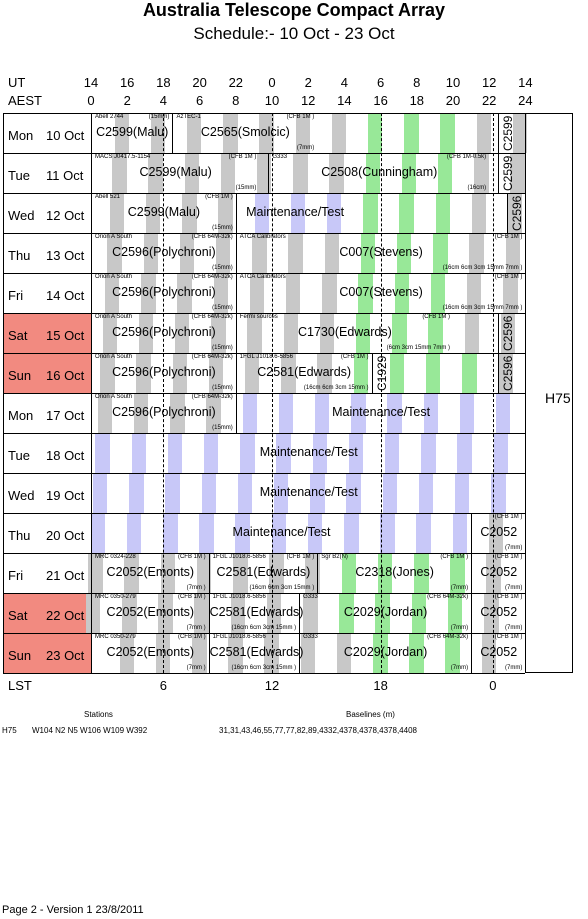 The width and height of the screenshot is (588, 919). What do you see at coordinates (508, 173) in the screenshot?
I see `booking-project-vertical: C2599` at bounding box center [508, 173].